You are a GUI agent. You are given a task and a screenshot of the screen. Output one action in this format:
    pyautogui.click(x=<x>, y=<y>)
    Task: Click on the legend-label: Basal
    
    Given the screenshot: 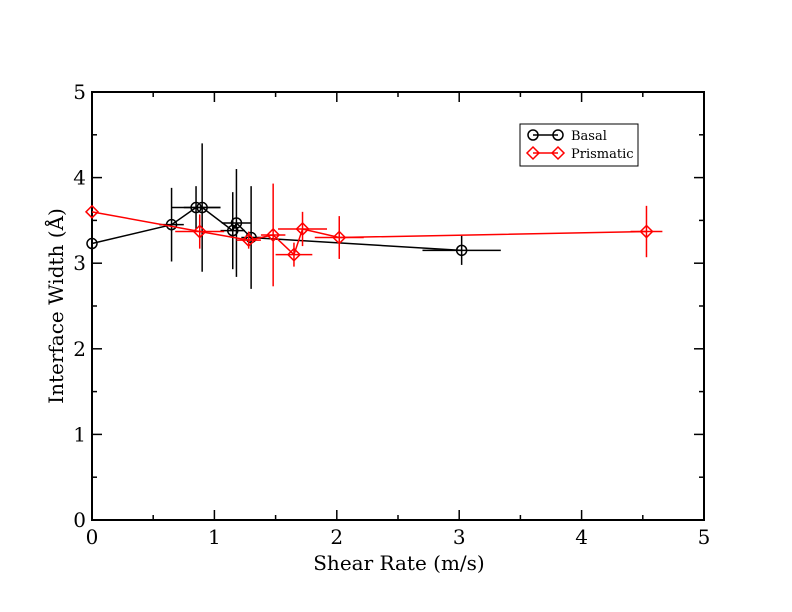 What is the action you would take?
    pyautogui.click(x=589, y=136)
    